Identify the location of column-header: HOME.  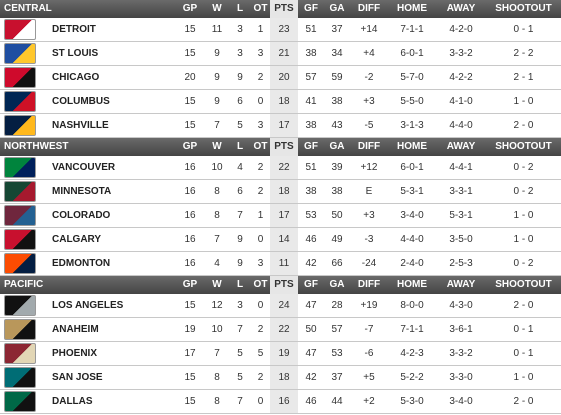
(412, 146).